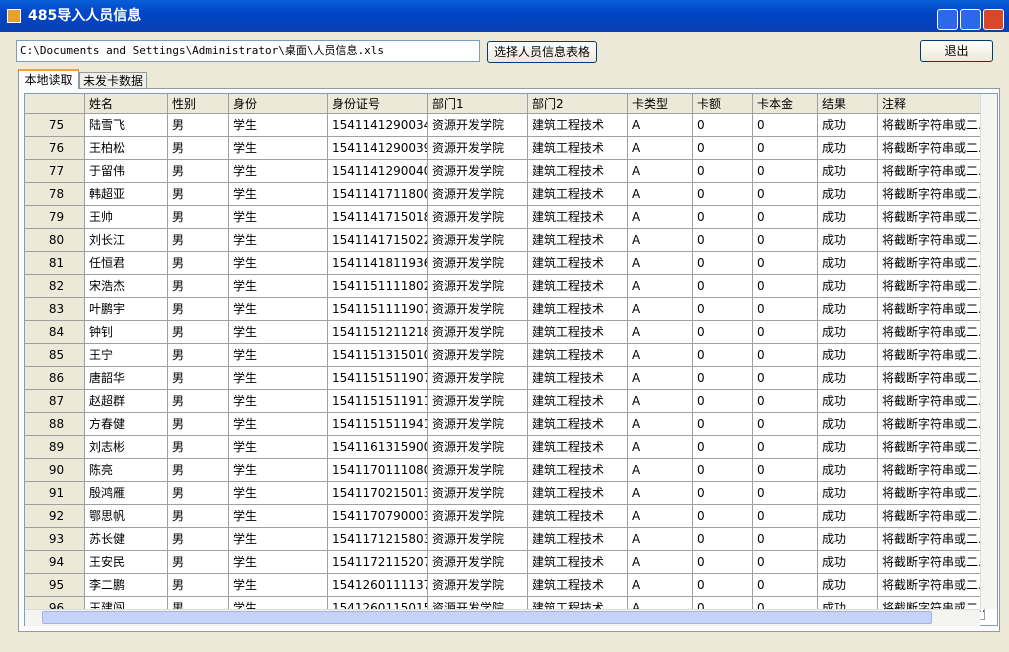 The height and width of the screenshot is (652, 1009). I want to click on exit-button: 退出, so click(956, 51).